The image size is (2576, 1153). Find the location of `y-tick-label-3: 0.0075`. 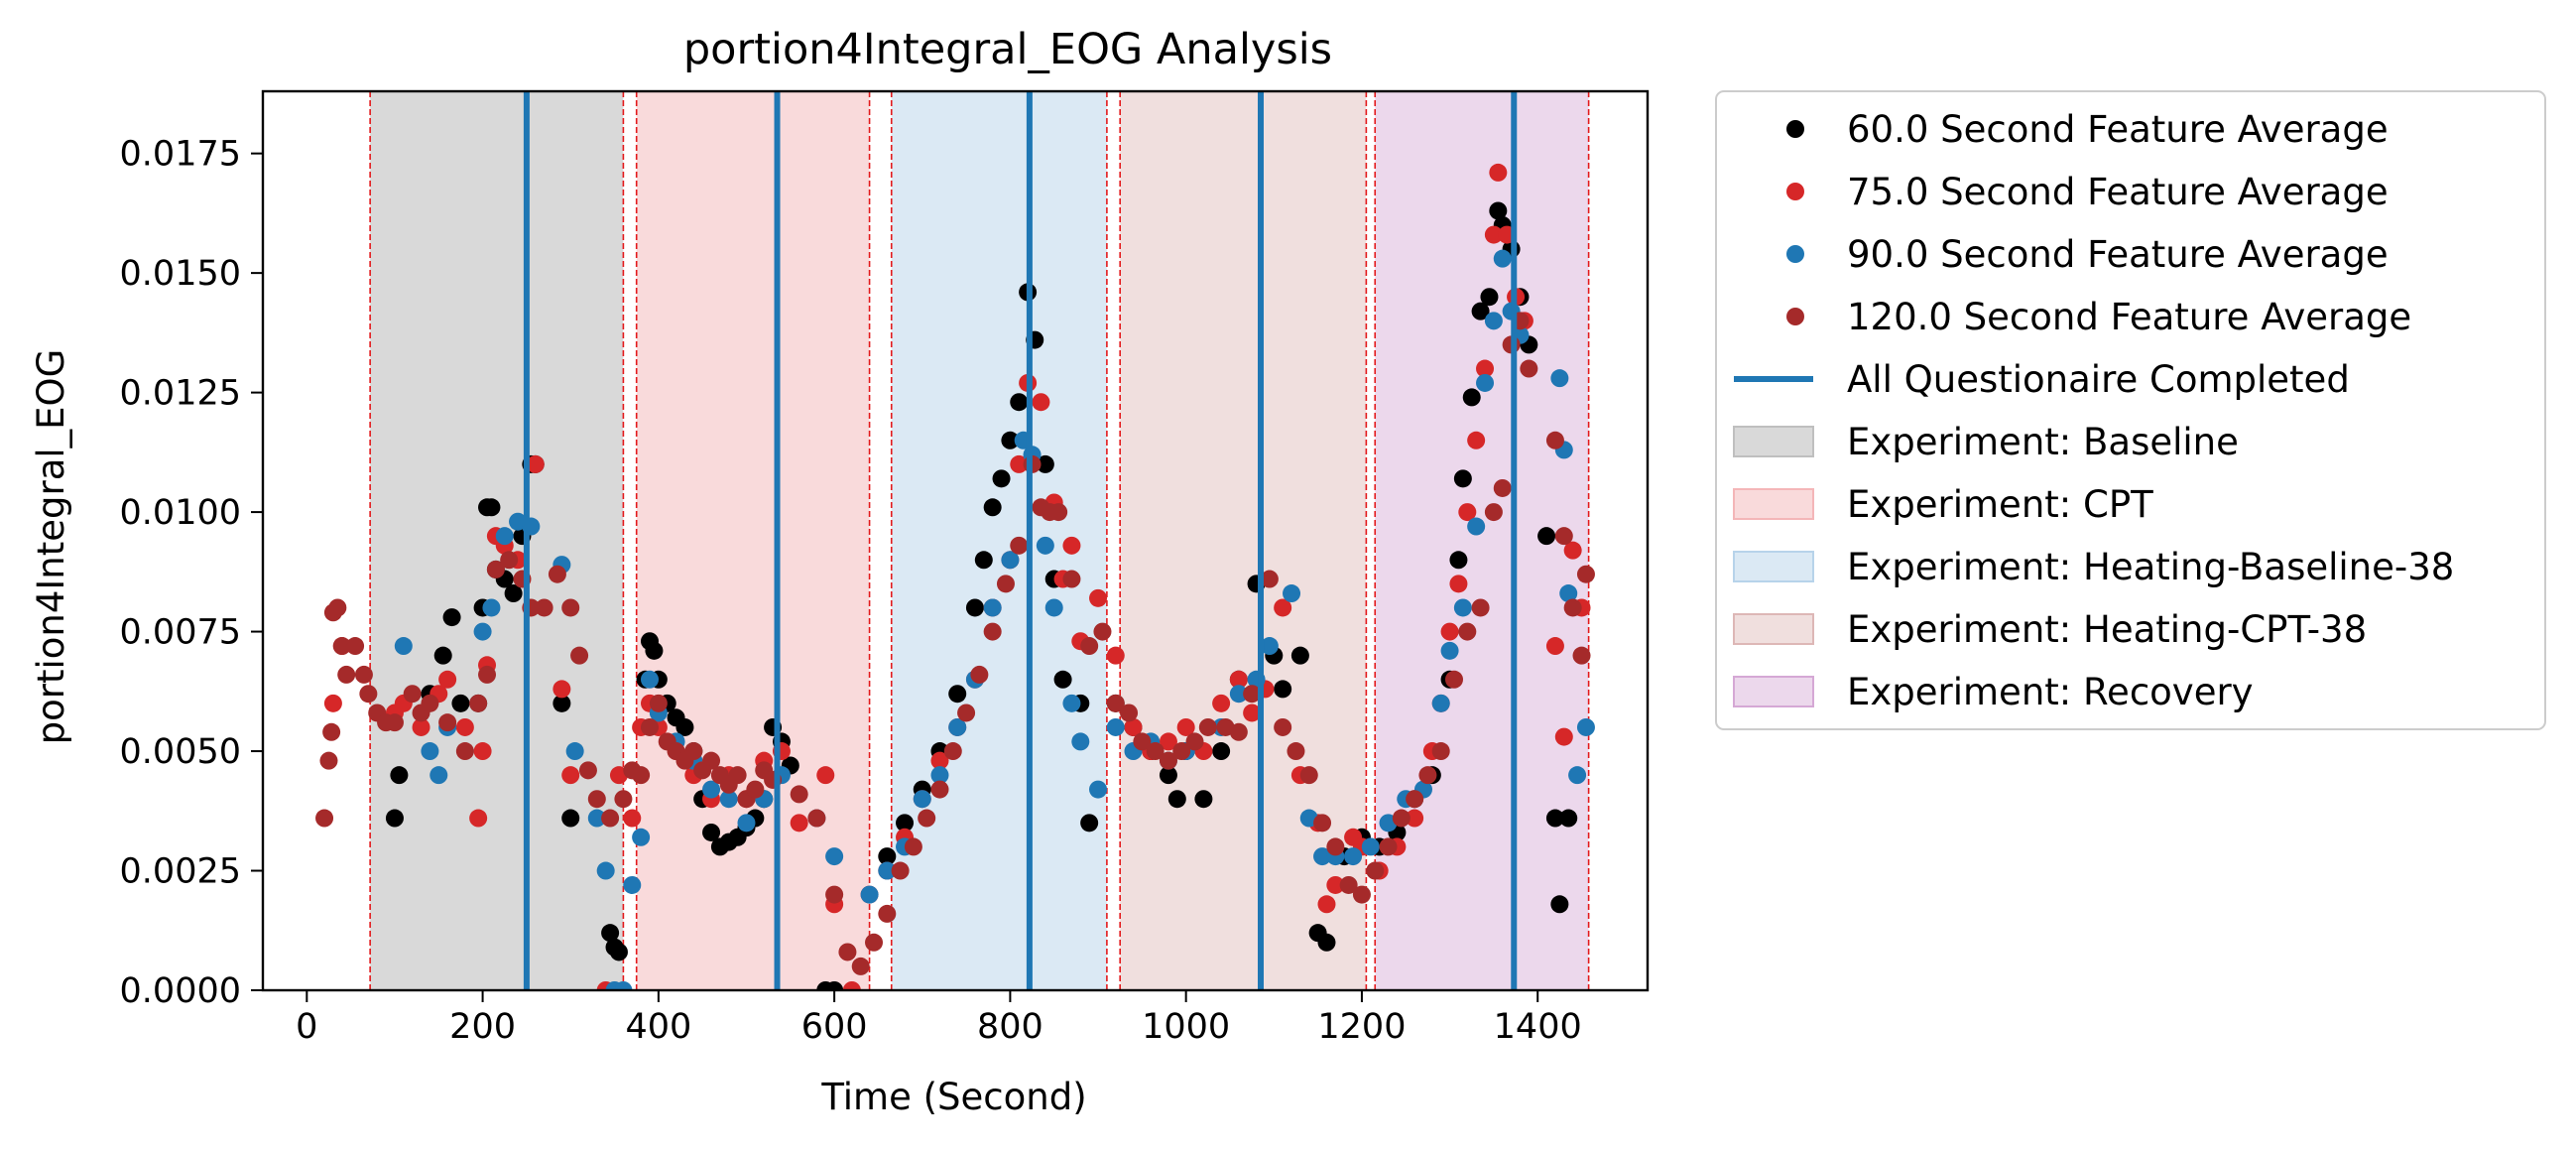

y-tick-label-3: 0.0075 is located at coordinates (180, 633).